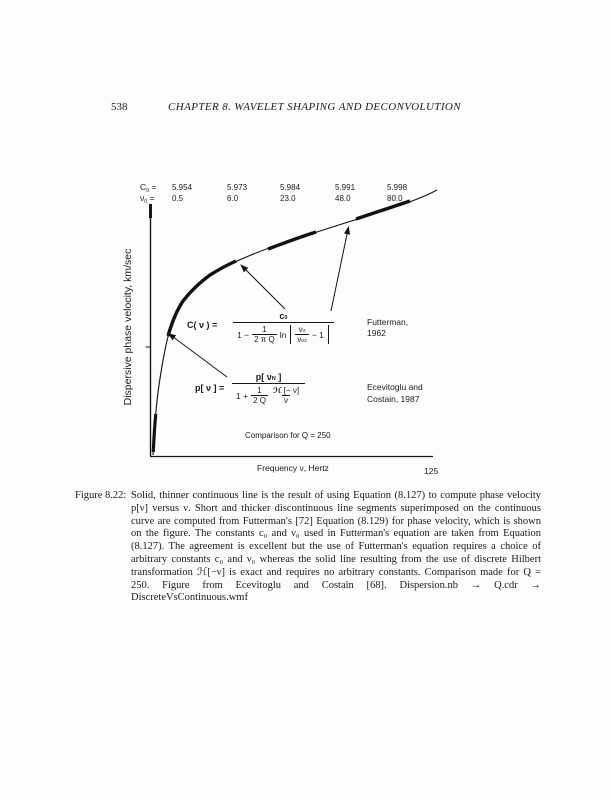  What do you see at coordinates (388, 327) in the screenshot?
I see `eq1-credit: Futterman, 1962` at bounding box center [388, 327].